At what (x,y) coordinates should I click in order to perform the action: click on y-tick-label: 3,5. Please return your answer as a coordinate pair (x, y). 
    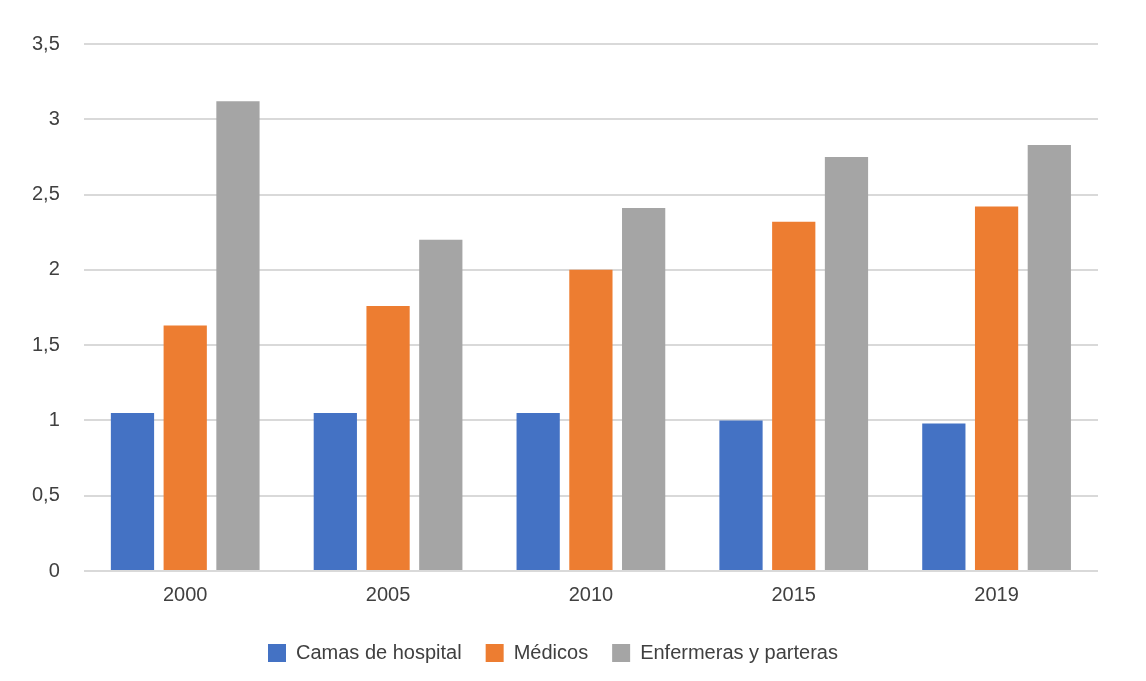
    Looking at the image, I should click on (45, 42).